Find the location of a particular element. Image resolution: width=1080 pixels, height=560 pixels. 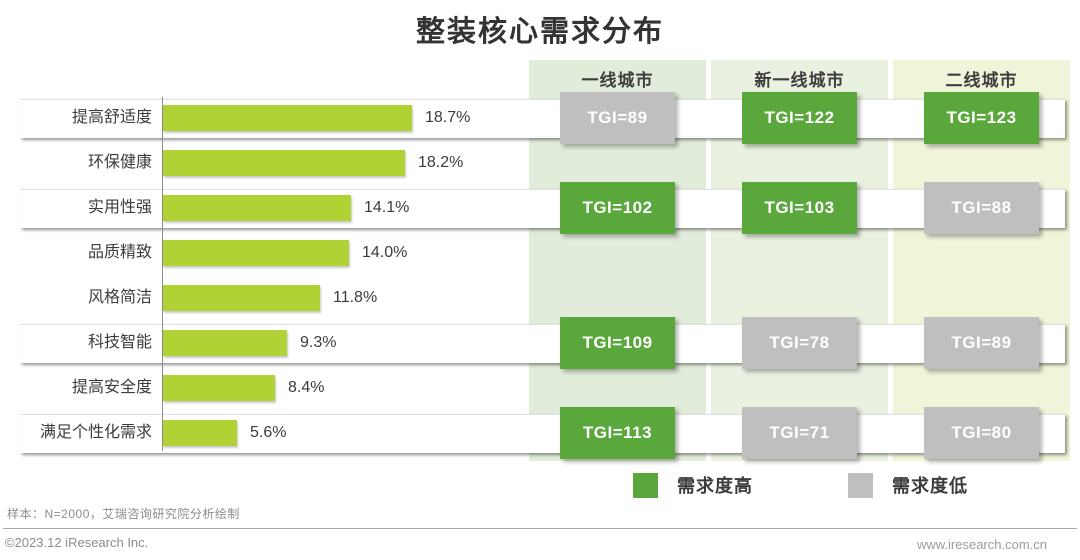

category-label: 品质精致 is located at coordinates (119, 252).